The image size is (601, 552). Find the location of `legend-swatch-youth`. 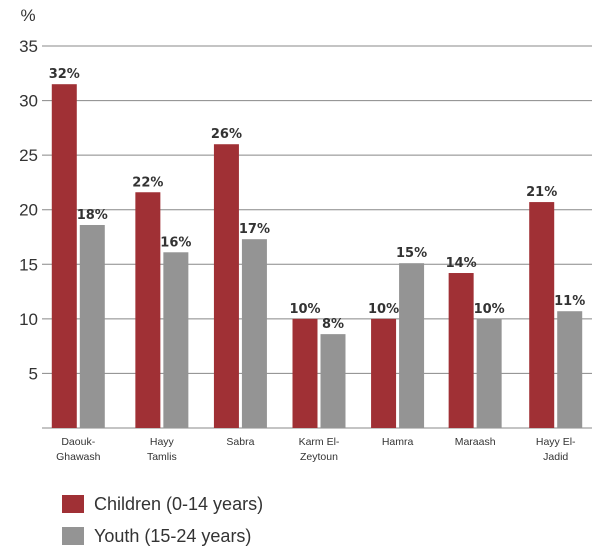

legend-swatch-youth is located at coordinates (73, 536).